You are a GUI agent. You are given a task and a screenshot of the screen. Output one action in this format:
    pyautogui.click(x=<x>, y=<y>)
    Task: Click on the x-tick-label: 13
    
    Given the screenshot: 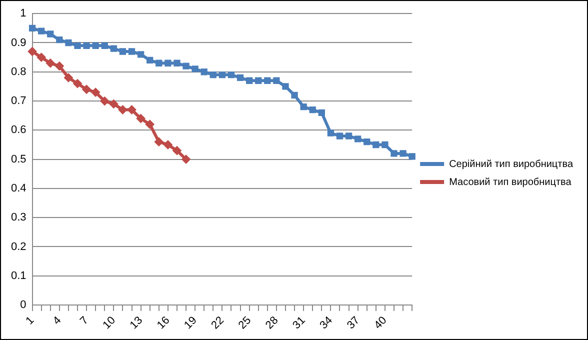 What is the action you would take?
    pyautogui.click(x=137, y=323)
    